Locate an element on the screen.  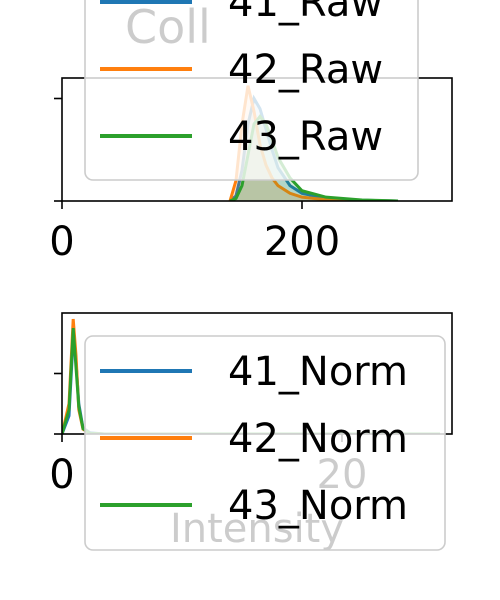
legend-label: 43_Norm is located at coordinates (318, 506).